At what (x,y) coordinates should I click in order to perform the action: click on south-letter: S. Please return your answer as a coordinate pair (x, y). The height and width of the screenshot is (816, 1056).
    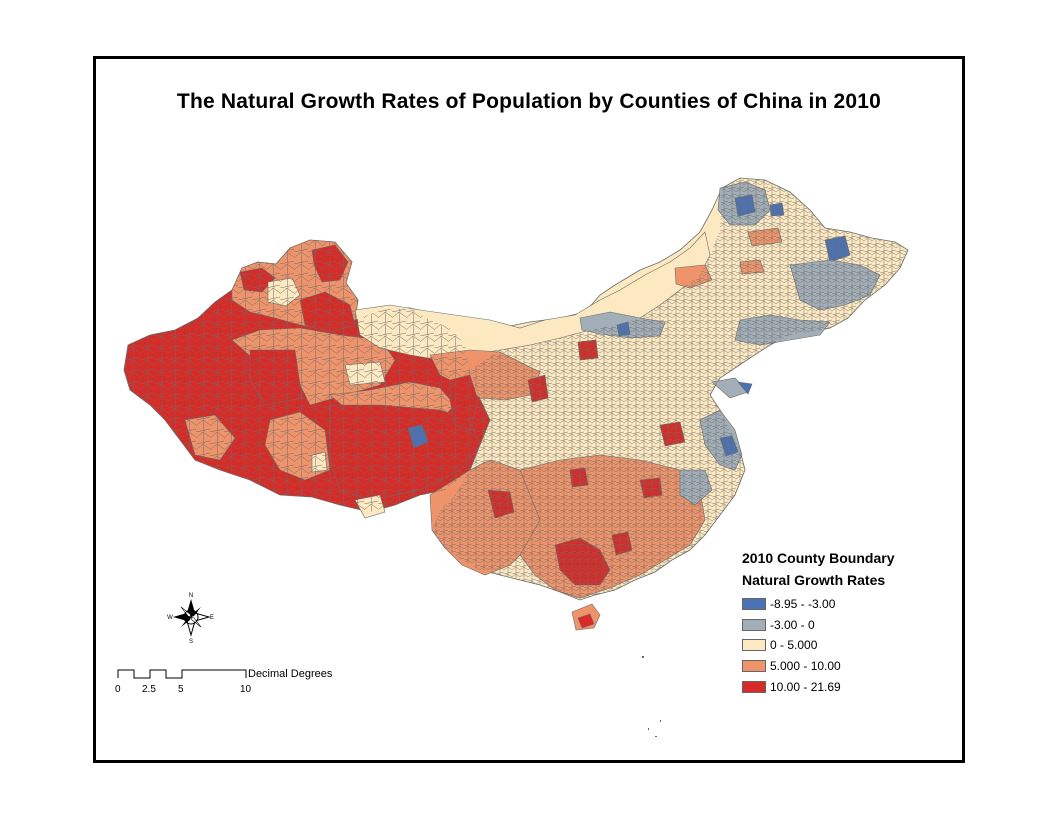
    Looking at the image, I should click on (191, 642).